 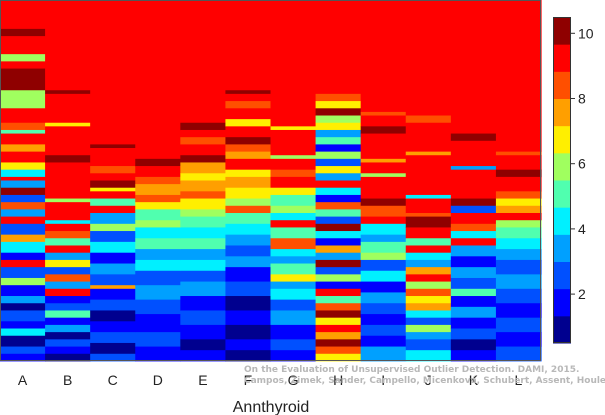 What do you see at coordinates (68, 181) in the screenshot?
I see `heatmap-column-B` at bounding box center [68, 181].